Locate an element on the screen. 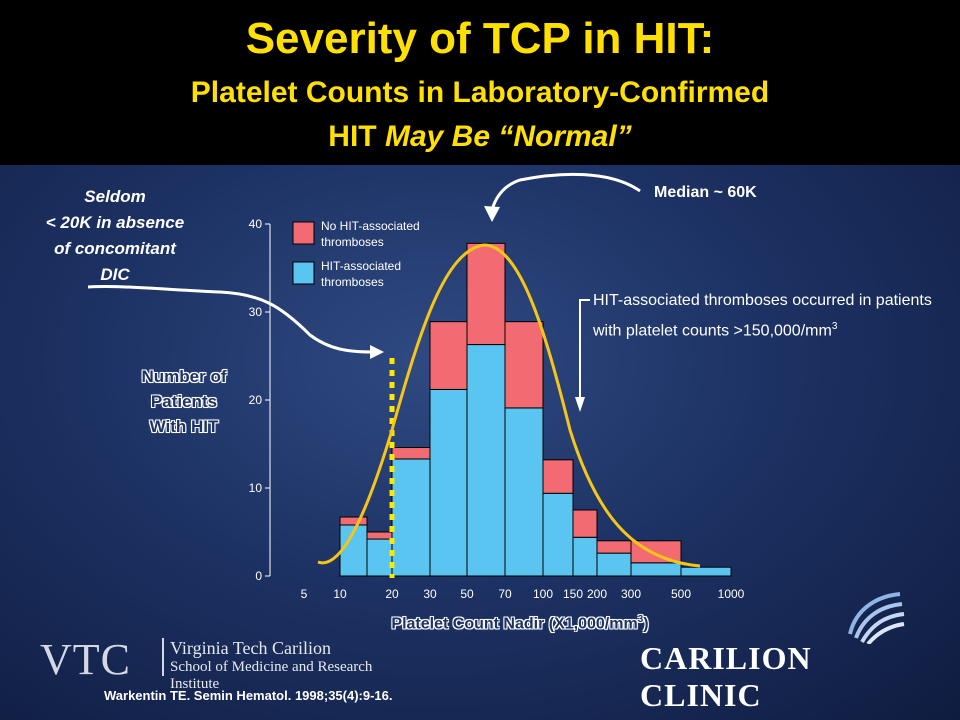 The width and height of the screenshot is (960, 720). x-tick-label: 300 is located at coordinates (631, 594).